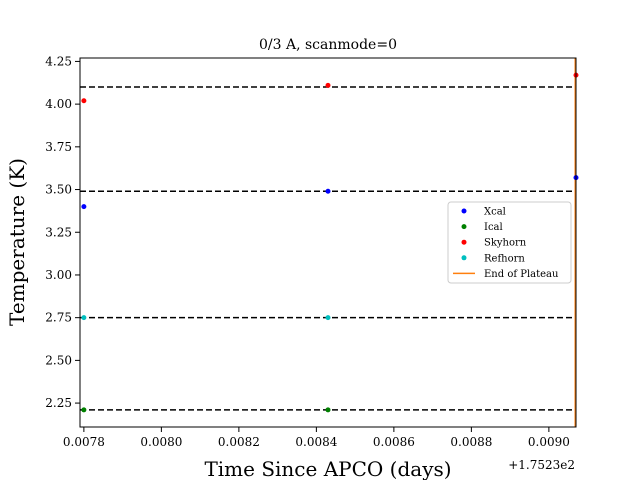 This screenshot has height=480, width=640. Describe the element at coordinates (58, 147) in the screenshot. I see `y-tick-label: 3.75` at that location.